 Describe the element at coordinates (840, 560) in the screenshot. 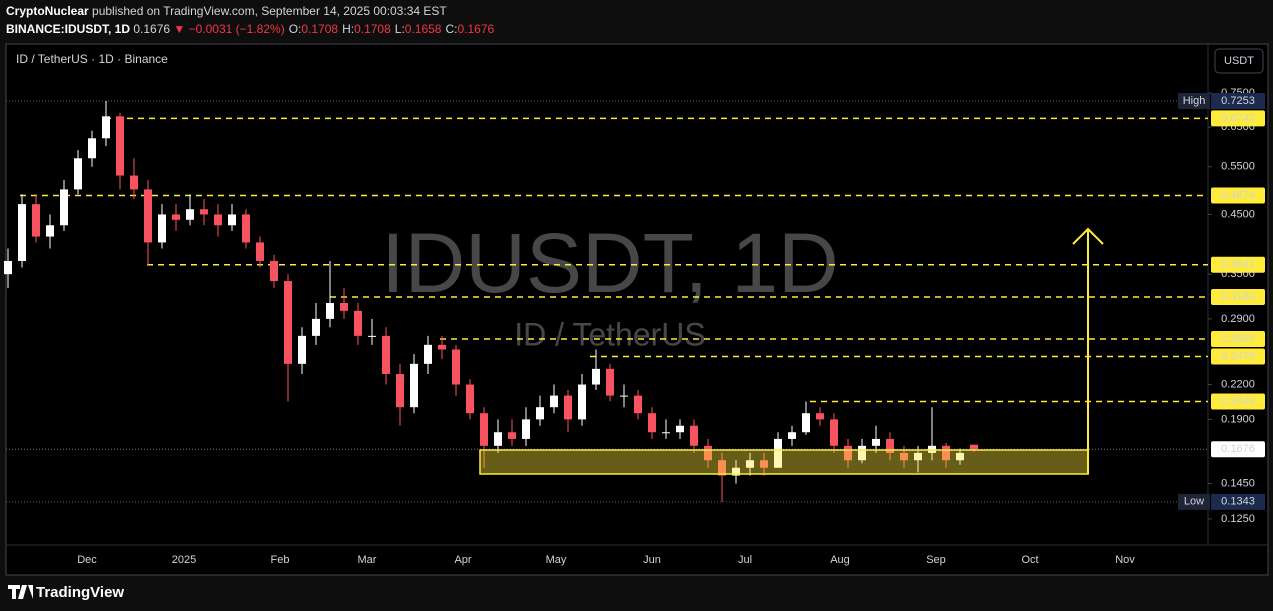

I see `x-tick-label: Aug` at that location.